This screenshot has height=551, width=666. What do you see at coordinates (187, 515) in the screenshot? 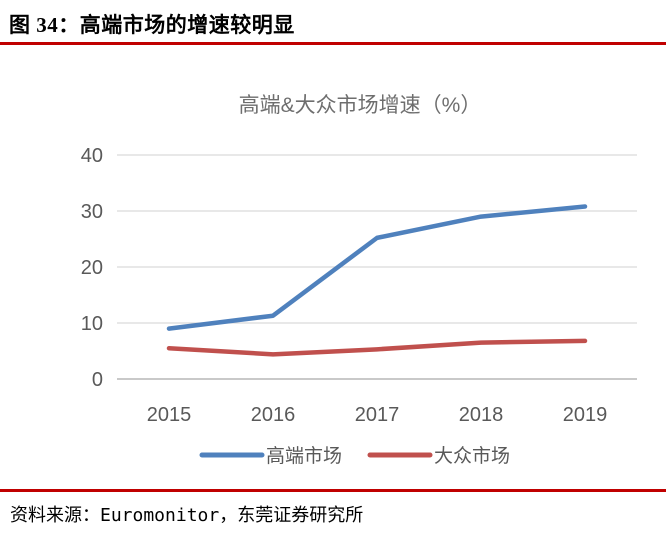
I see `source-note: 资料来源：Euromonitor，东莞证券研究所` at bounding box center [187, 515].